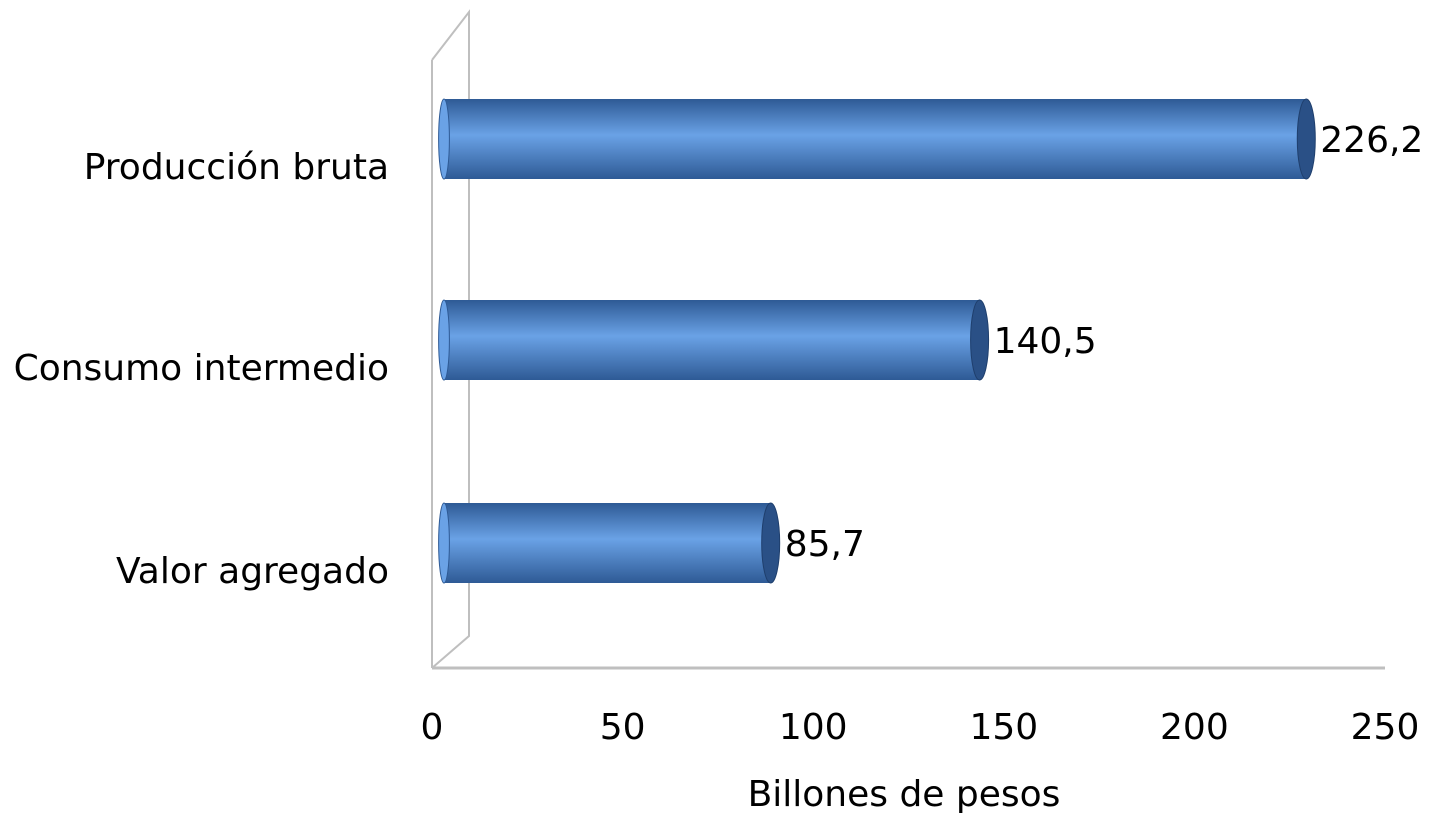 This screenshot has width=1432, height=813. What do you see at coordinates (201, 368) in the screenshot?
I see `category-label: Consumo intermedio` at bounding box center [201, 368].